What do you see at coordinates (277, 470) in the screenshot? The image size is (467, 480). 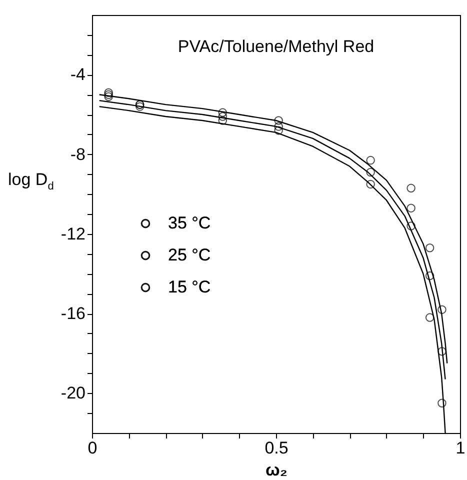 I see `x-axis-title: ω₂` at bounding box center [277, 470].